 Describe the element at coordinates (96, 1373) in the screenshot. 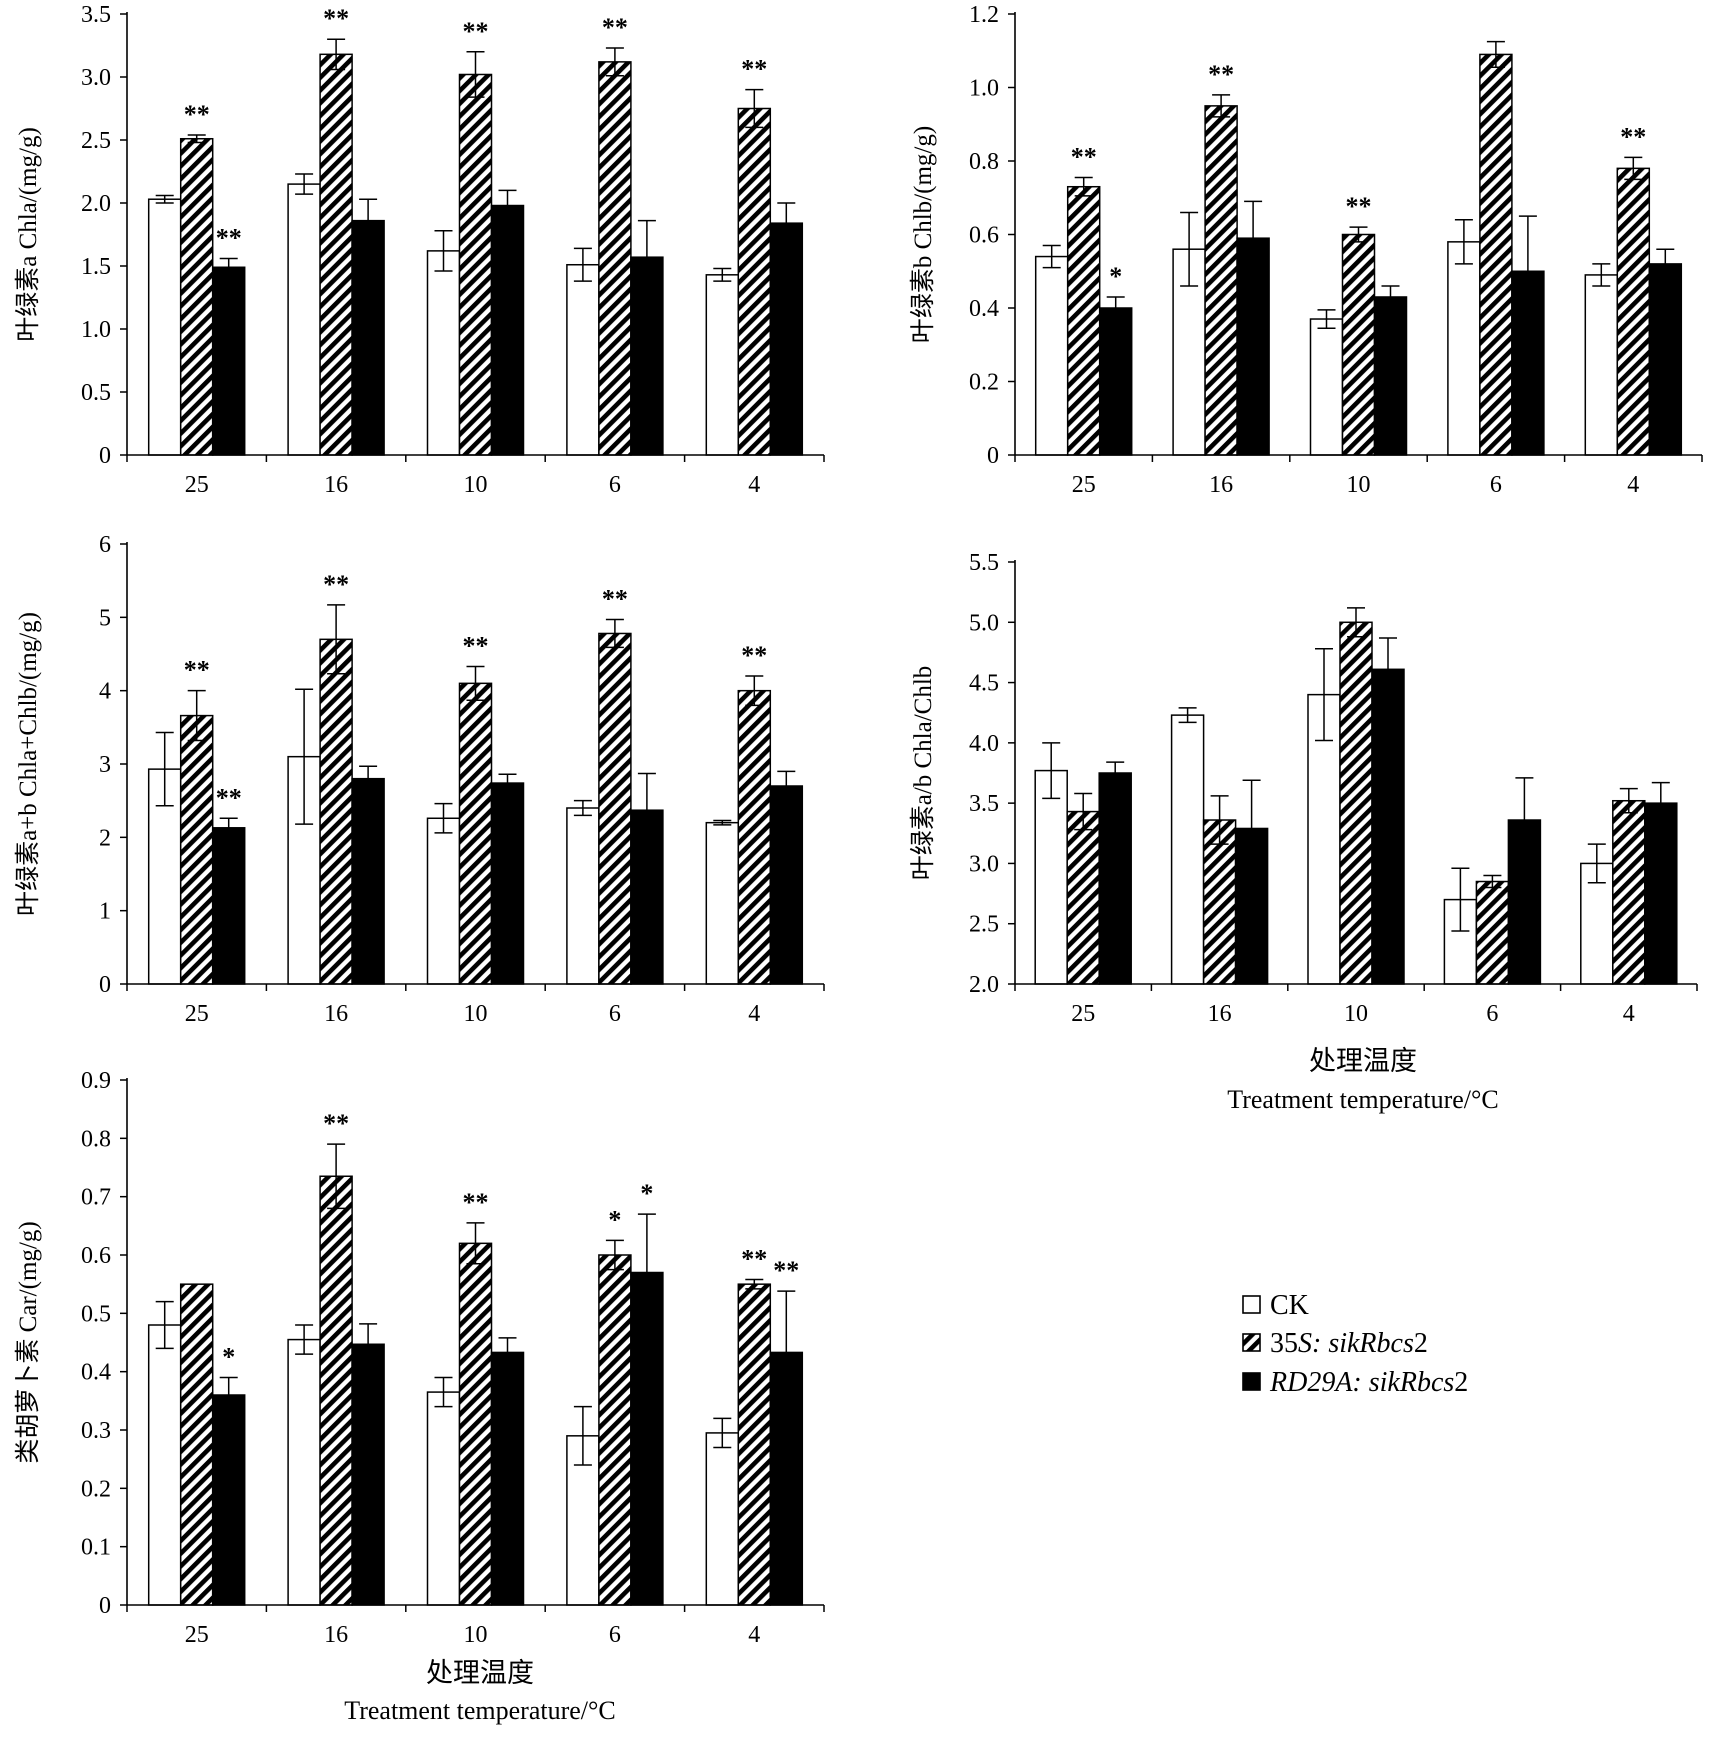

I see `y-tick-label: 0.4` at that location.